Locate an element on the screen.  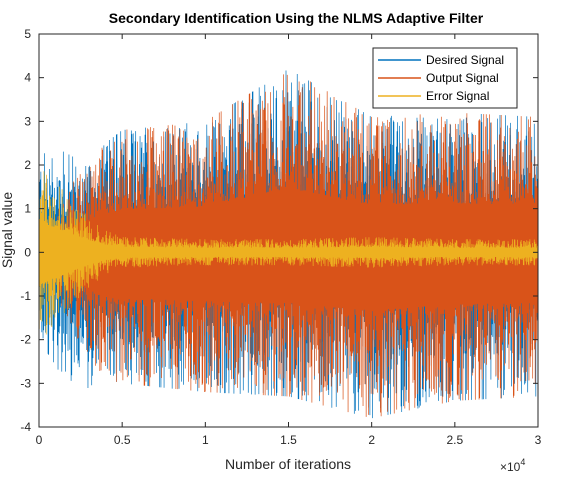
x-tick-label: 2.5 is located at coordinates (454, 440).